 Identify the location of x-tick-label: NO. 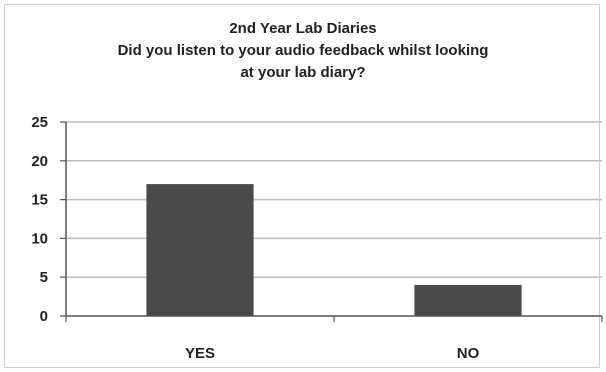
(468, 353).